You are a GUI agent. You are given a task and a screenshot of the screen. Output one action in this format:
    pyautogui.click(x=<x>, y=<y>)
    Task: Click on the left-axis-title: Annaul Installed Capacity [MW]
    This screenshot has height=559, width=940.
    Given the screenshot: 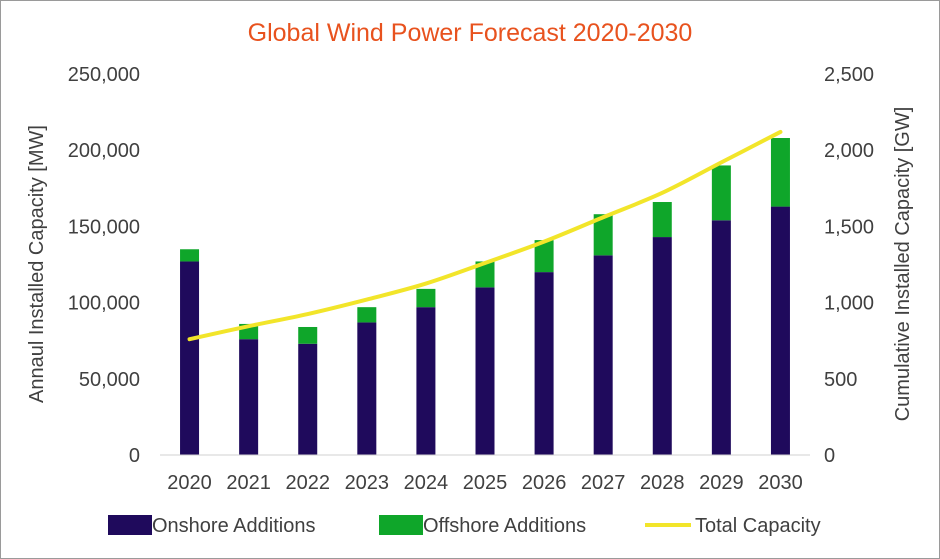 What is the action you would take?
    pyautogui.click(x=37, y=264)
    